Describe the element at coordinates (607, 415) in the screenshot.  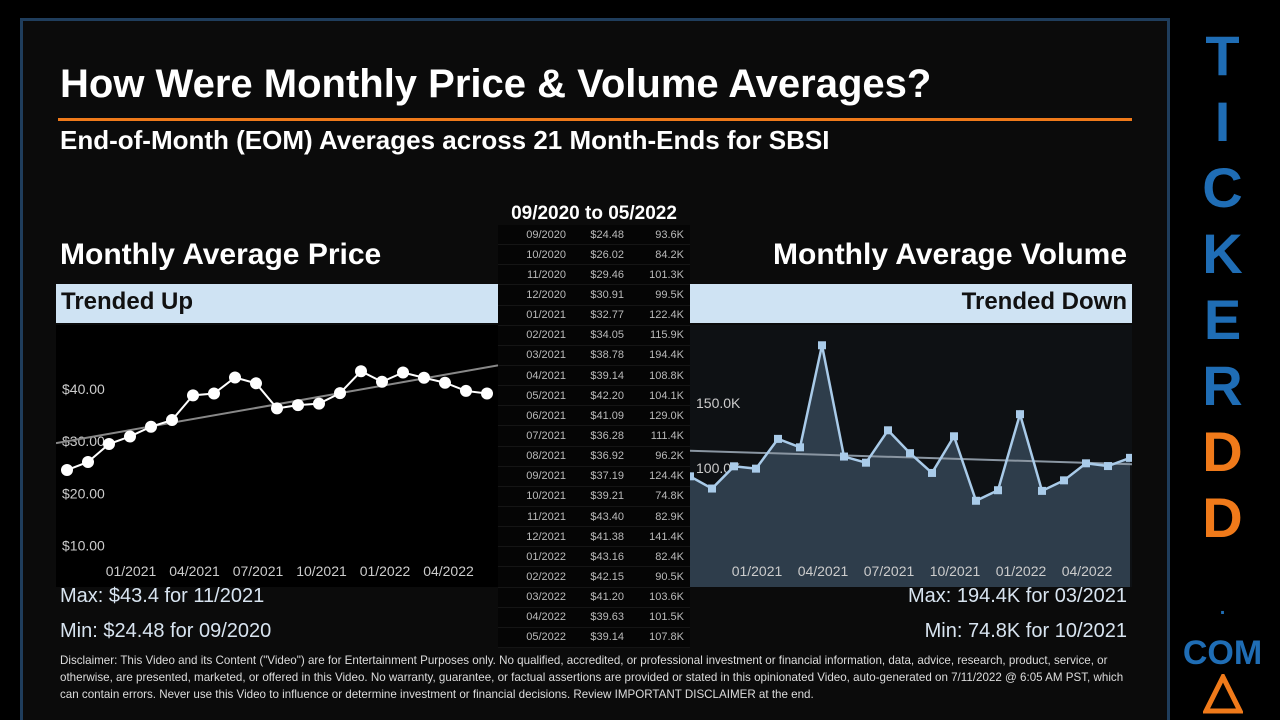
I see `price-cell: $41.09` at that location.